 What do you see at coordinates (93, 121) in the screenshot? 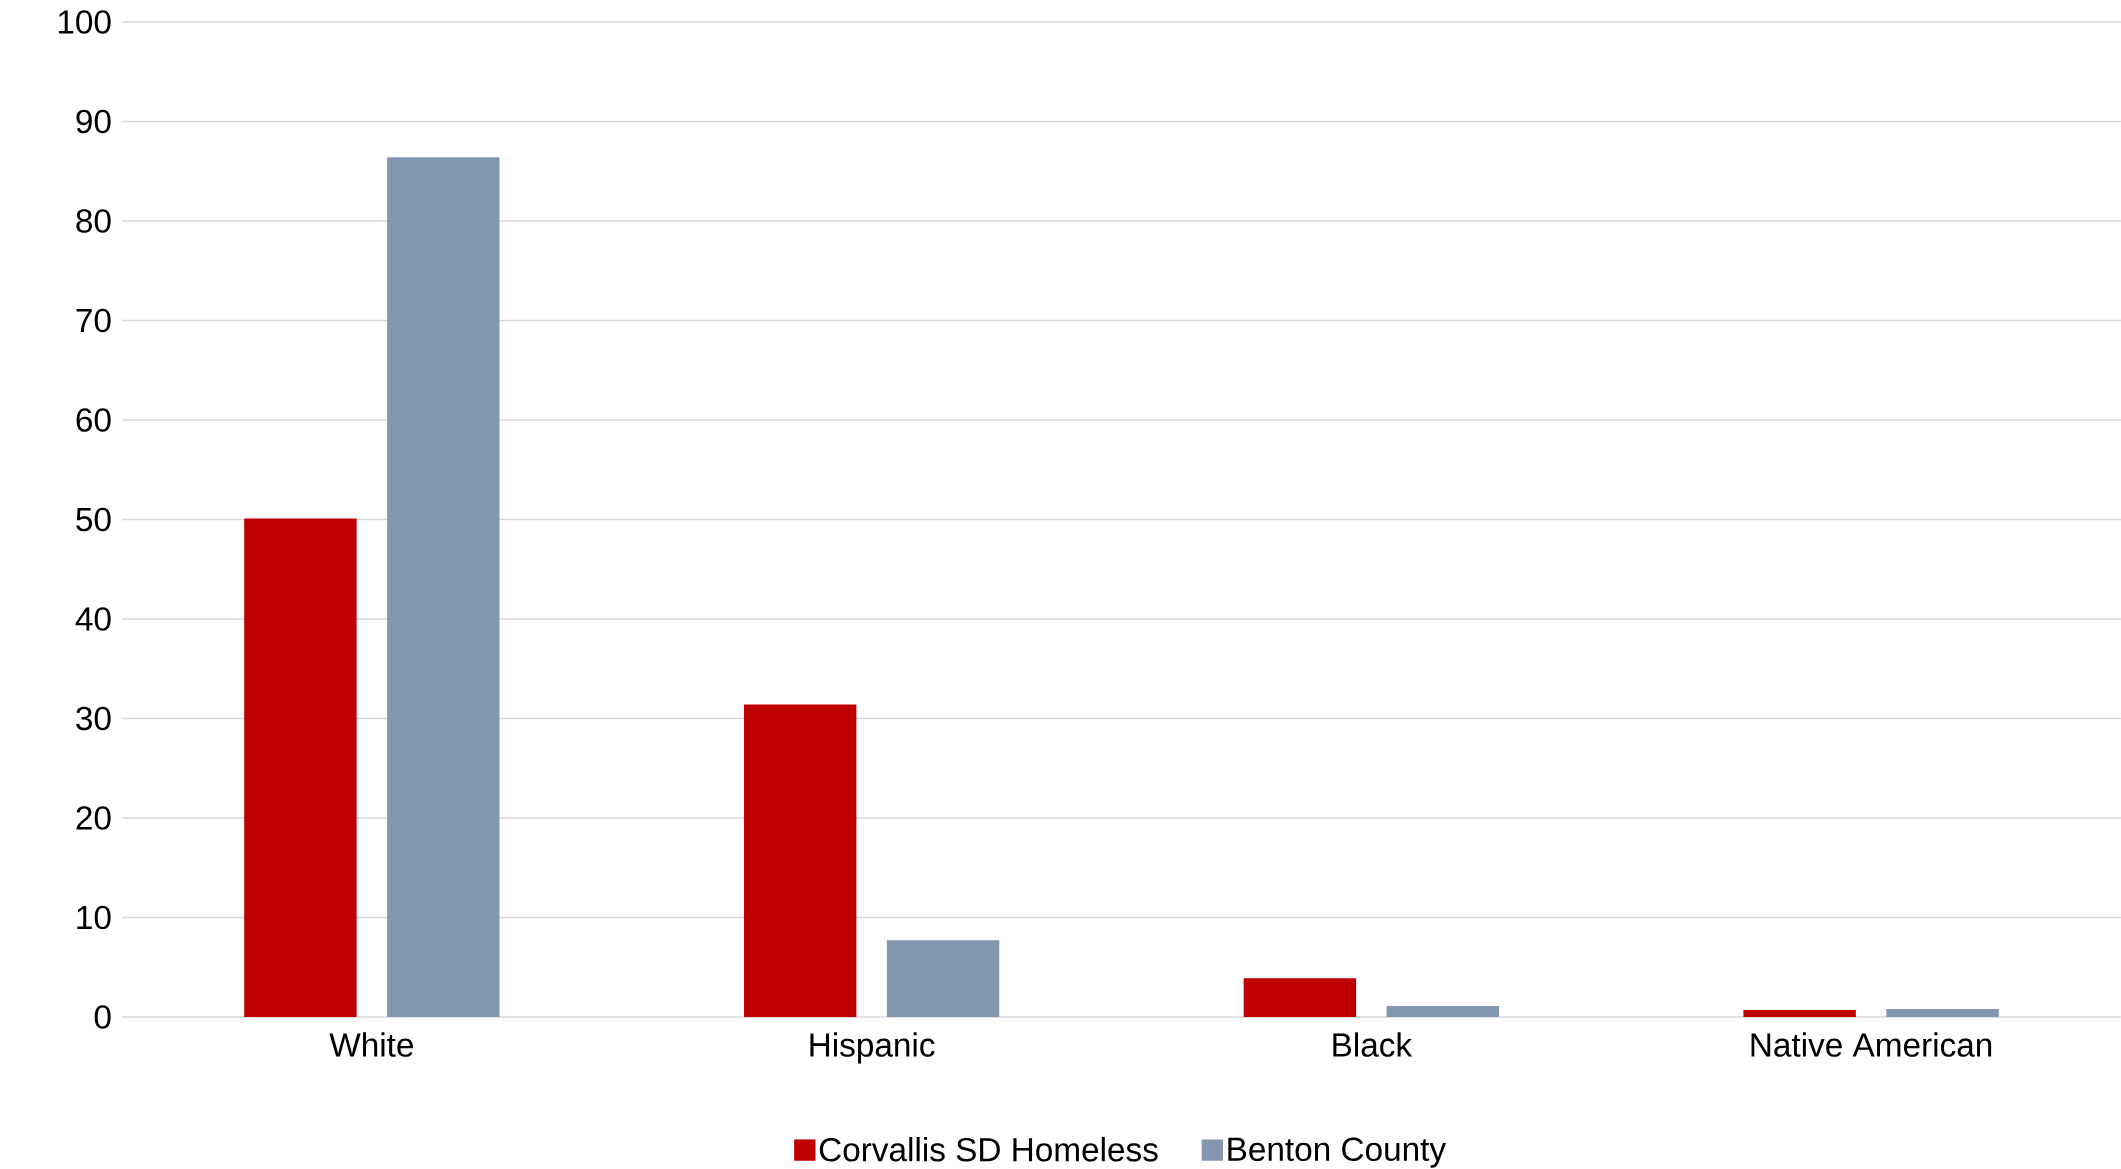
I see `y-tick-label: 90` at bounding box center [93, 121].